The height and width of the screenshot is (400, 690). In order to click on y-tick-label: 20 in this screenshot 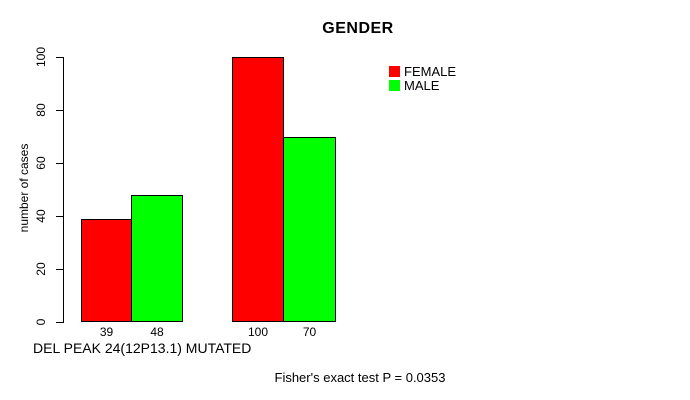, I will do `click(41, 269)`.